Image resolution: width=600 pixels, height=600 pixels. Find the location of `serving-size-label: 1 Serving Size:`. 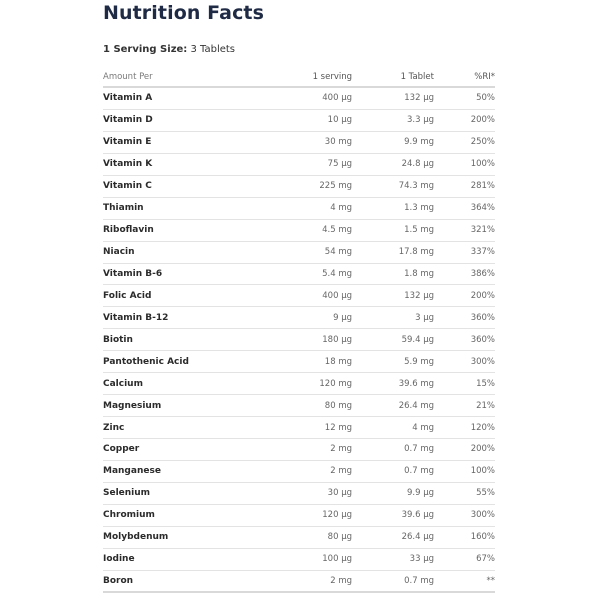

serving-size-label: 1 Serving Size: is located at coordinates (145, 49).